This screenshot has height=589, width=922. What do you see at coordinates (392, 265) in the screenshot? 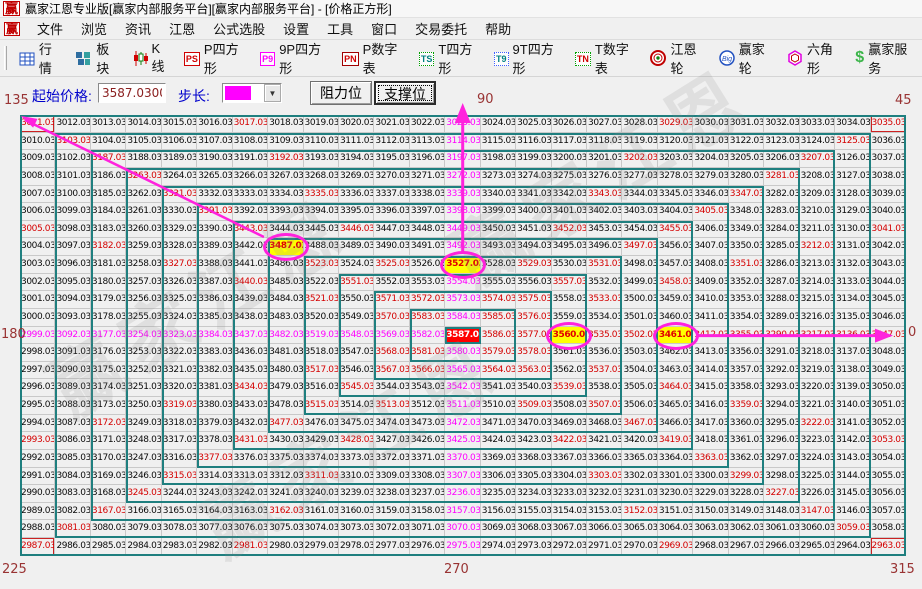
I see `grid-cell: 3525.03` at bounding box center [392, 265].